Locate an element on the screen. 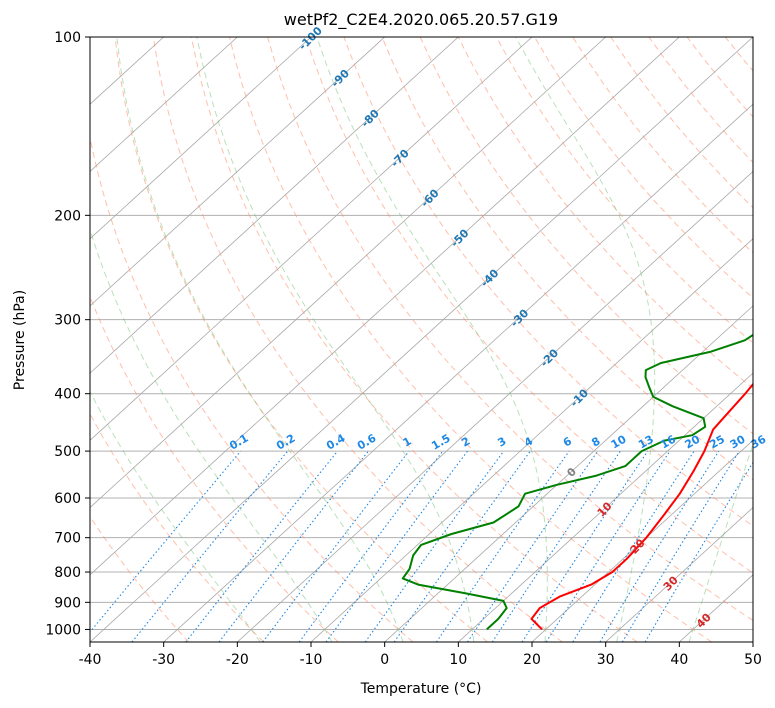 The height and width of the screenshot is (708, 775). x-tick-label: 50 is located at coordinates (753, 660).